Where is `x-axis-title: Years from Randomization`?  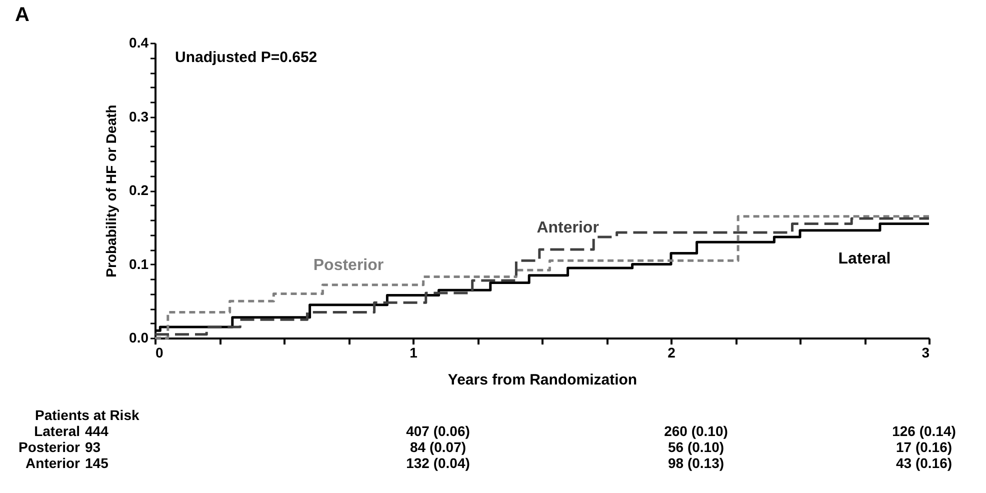 x-axis-title: Years from Randomization is located at coordinates (543, 380).